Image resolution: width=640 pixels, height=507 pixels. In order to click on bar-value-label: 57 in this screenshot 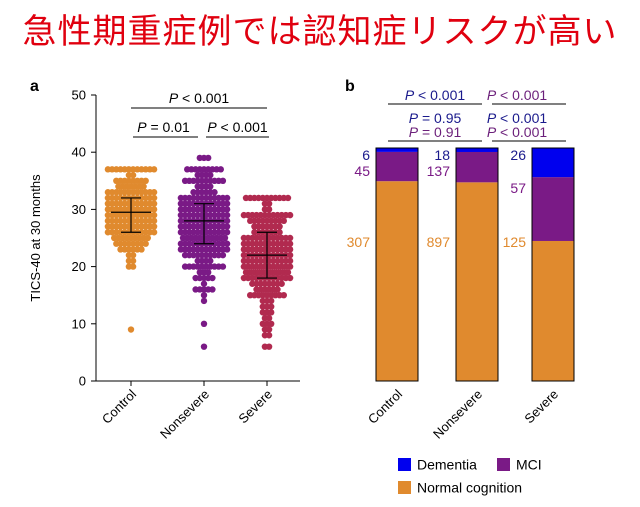, I will do `click(518, 188)`.